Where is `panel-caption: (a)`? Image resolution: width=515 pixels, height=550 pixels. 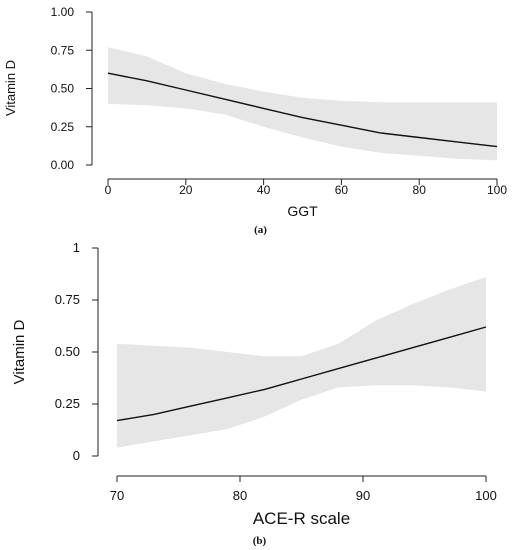 panel-caption: (a) is located at coordinates (260, 230).